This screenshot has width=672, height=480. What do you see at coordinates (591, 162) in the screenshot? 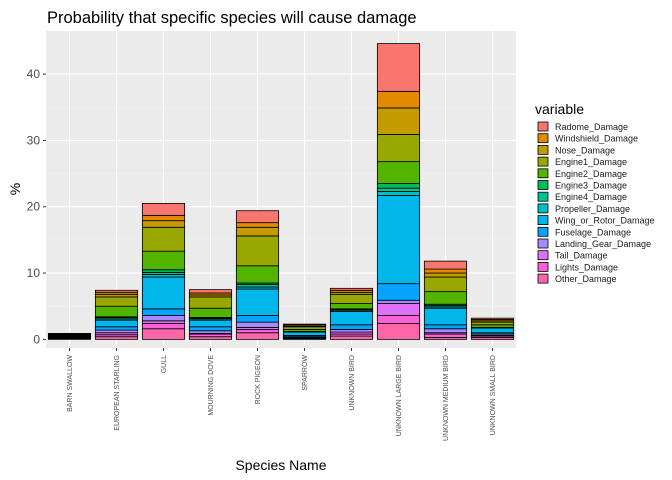
I see `legend-label: Engine1_Damage` at bounding box center [591, 162].